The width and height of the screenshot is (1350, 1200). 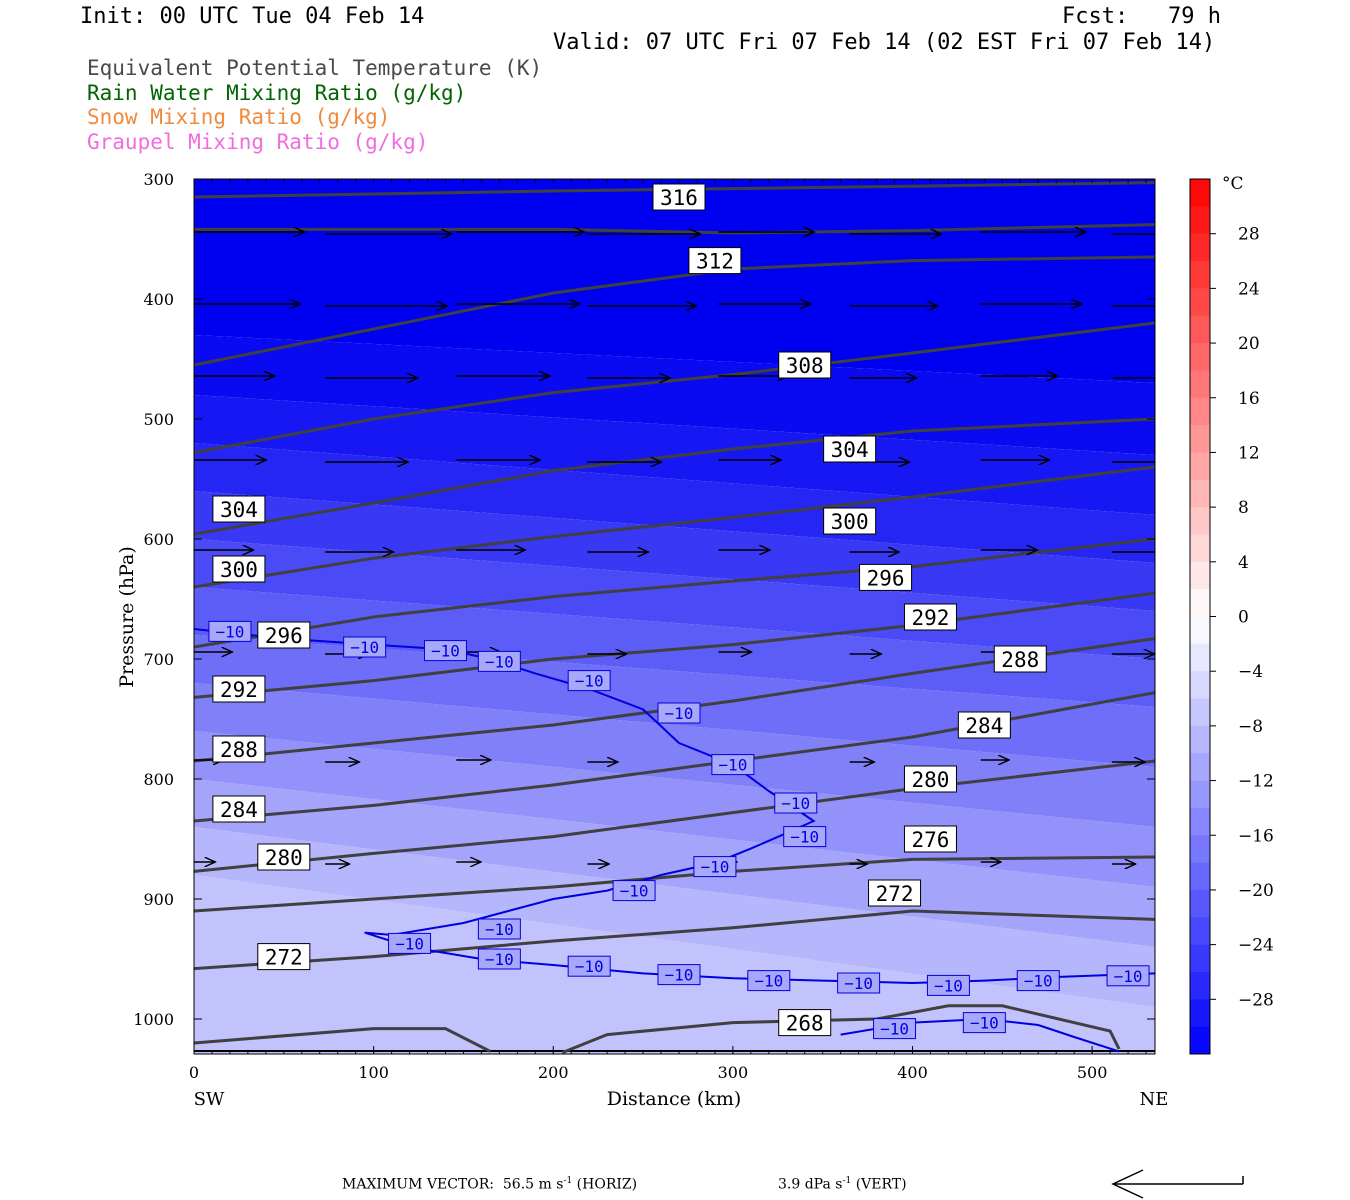 I want to click on theta-e-label-text: 304, so click(x=850, y=450).